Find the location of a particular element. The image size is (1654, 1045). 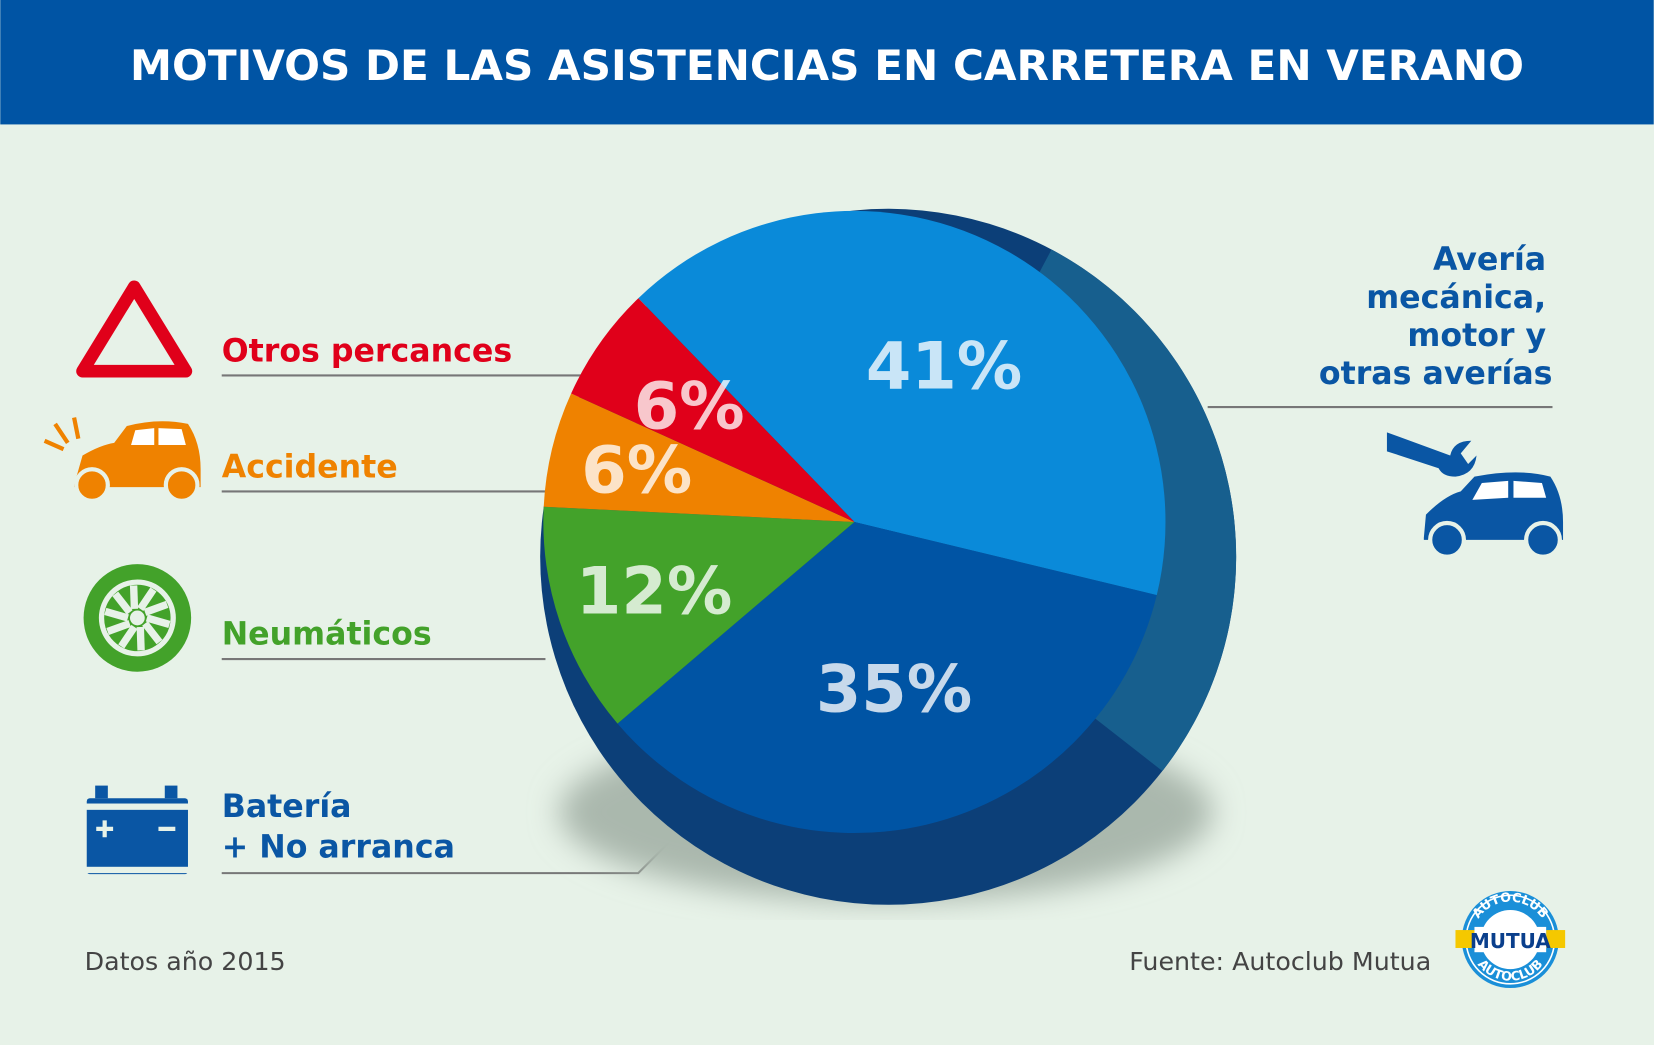

label-otros-percances: Otros percances is located at coordinates (367, 352).